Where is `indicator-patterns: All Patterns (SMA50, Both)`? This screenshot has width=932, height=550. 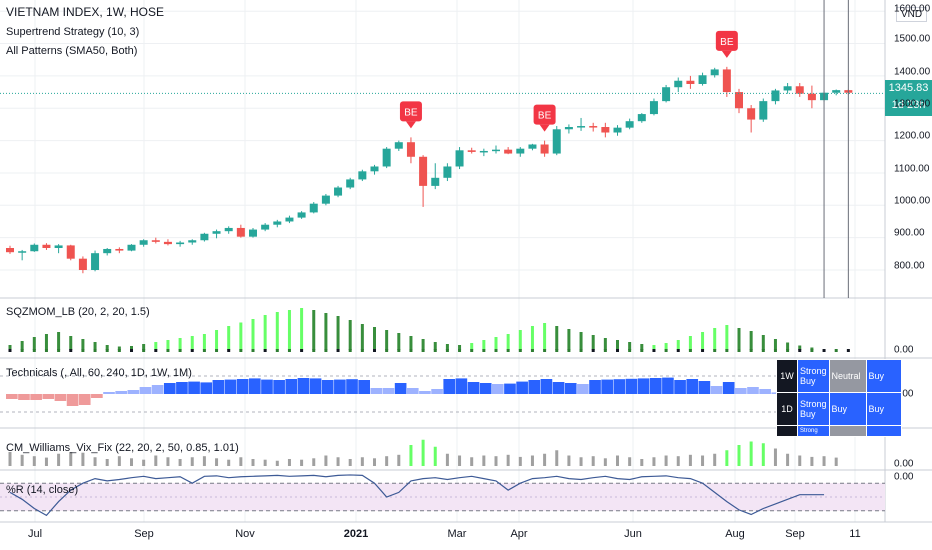
indicator-patterns: All Patterns (SMA50, Both) is located at coordinates (72, 51).